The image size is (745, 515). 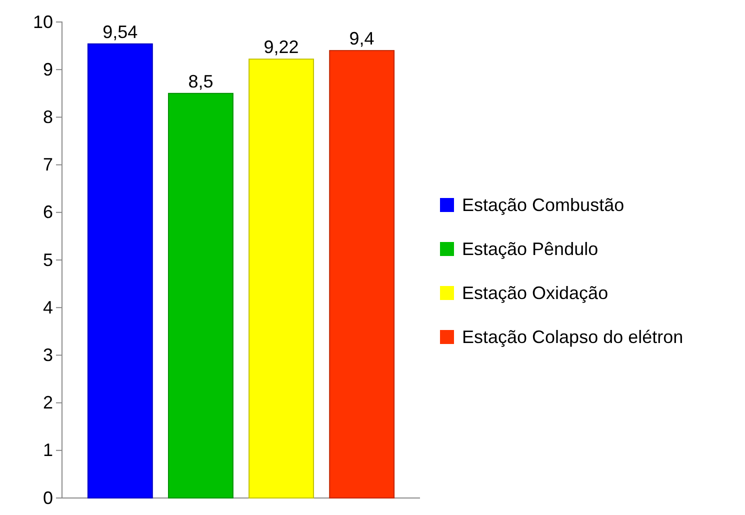 I want to click on data-label: 9,4, so click(x=361, y=38).